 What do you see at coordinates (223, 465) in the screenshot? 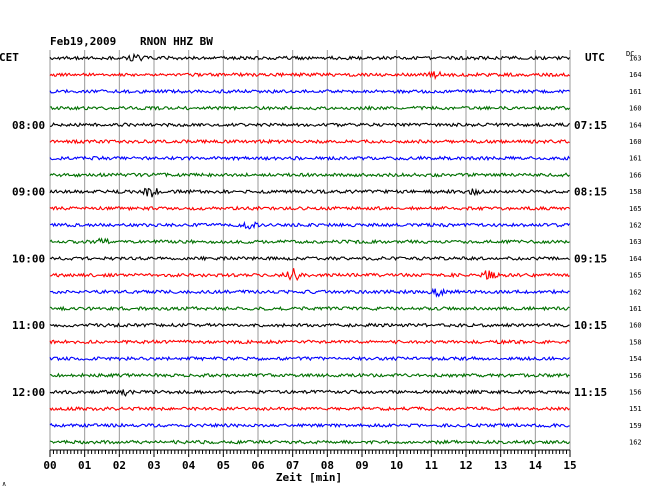
I see `x-tick-label: 05` at bounding box center [223, 465].